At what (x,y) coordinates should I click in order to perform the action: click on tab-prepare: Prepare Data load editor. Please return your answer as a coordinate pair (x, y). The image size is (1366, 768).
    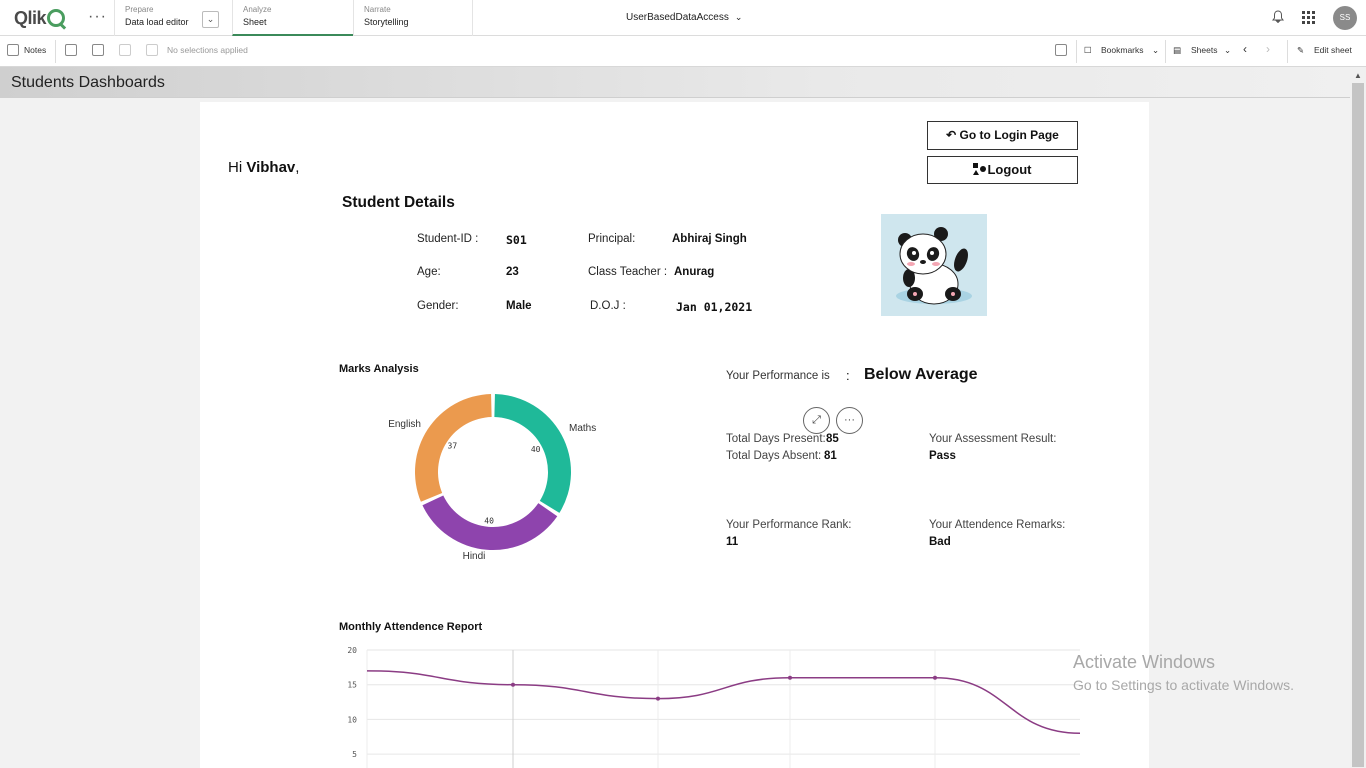
    Looking at the image, I should click on (173, 18).